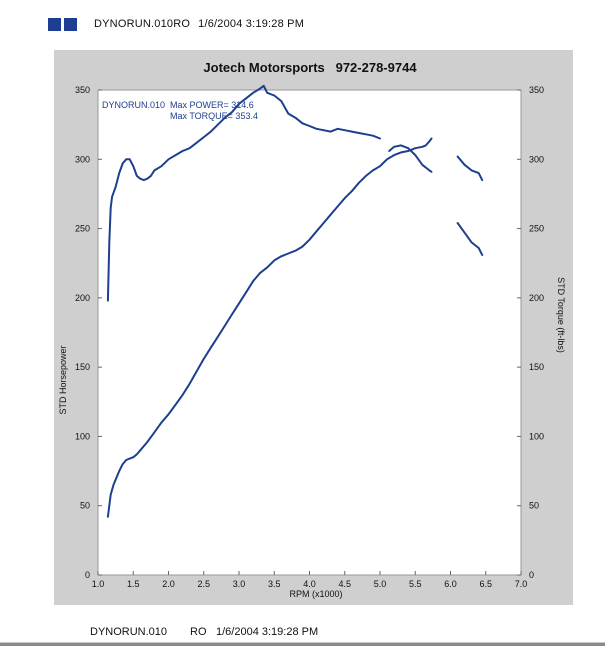 This screenshot has width=605, height=646. Describe the element at coordinates (82, 367) in the screenshot. I see `y-tick-label: 150` at that location.